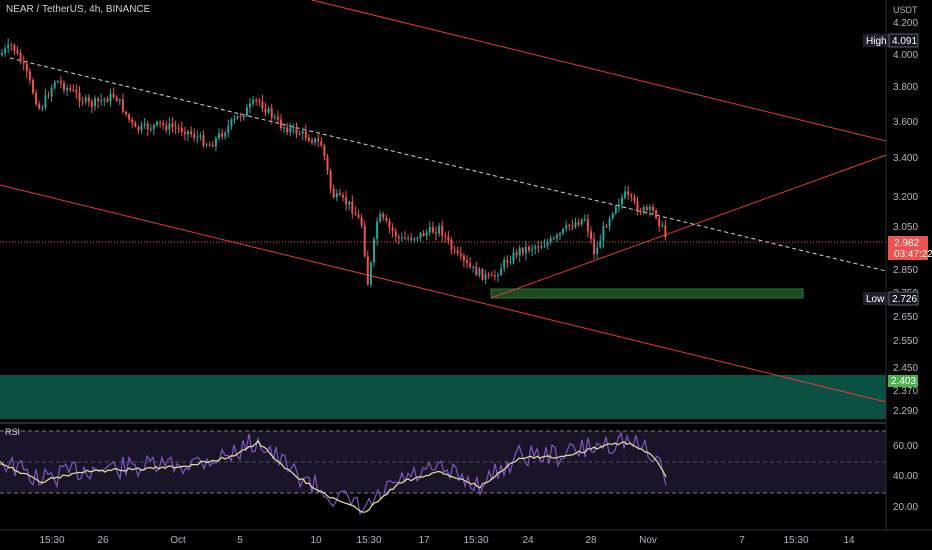 Image resolution: width=932 pixels, height=550 pixels. I want to click on time-tick: 14, so click(849, 540).